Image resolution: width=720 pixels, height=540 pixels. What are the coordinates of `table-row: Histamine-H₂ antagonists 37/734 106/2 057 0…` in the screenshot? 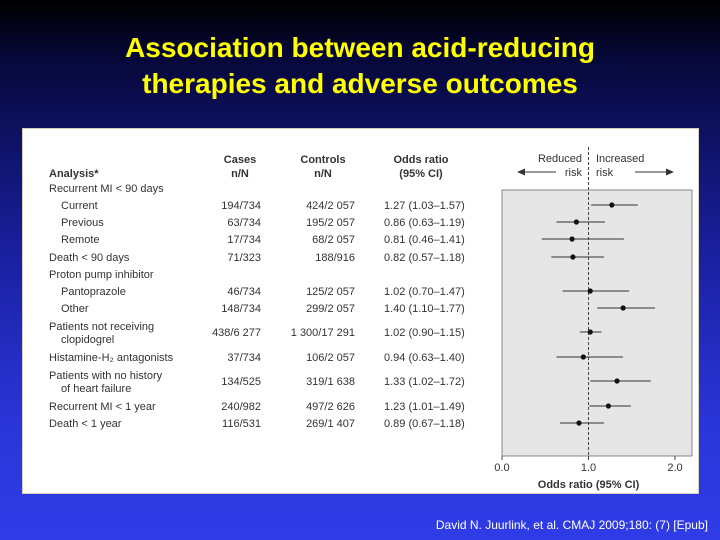 It's located at (257, 358).